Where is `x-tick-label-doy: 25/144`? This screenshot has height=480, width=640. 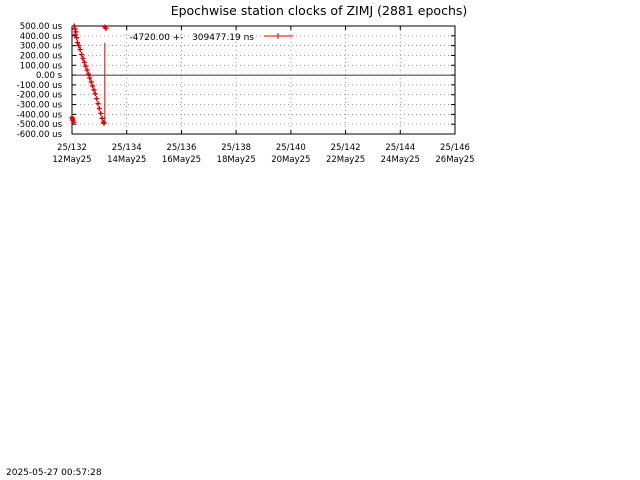 x-tick-label-doy: 25/144 is located at coordinates (400, 148).